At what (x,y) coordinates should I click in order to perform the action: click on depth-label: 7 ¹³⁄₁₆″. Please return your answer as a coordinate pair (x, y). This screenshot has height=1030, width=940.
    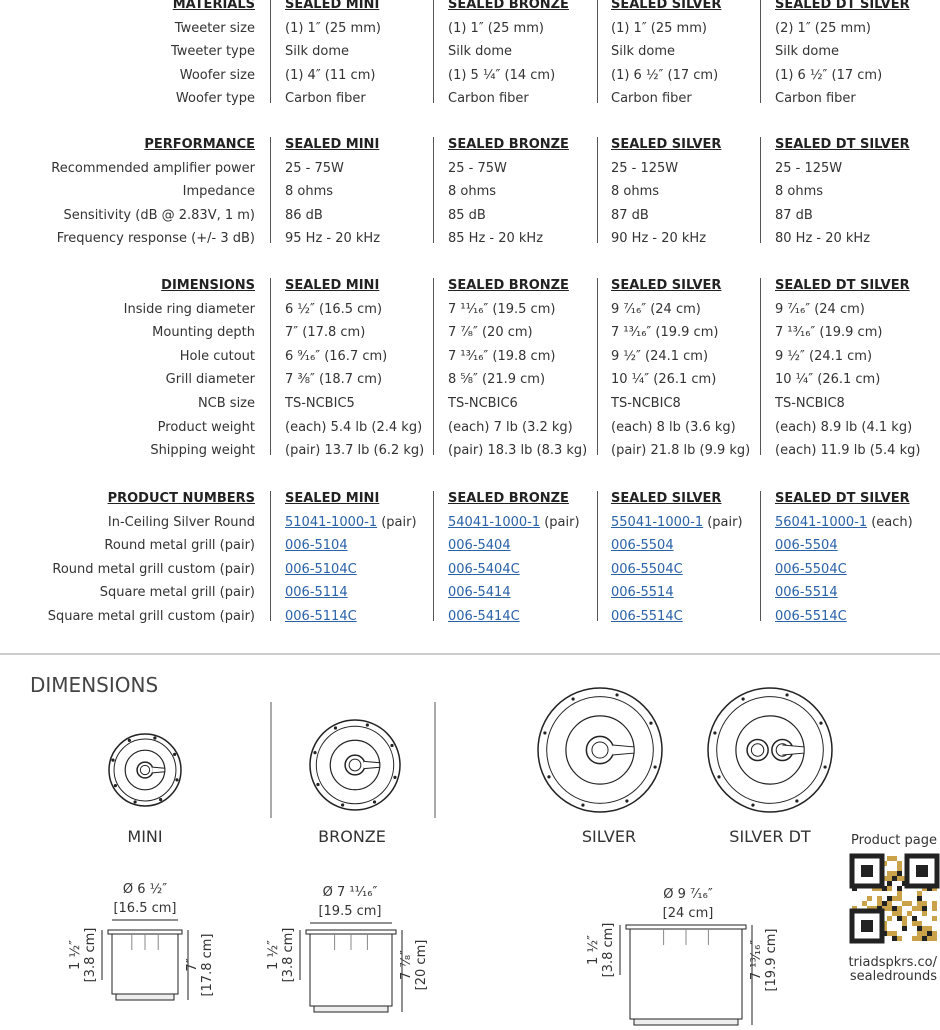
    Looking at the image, I should click on (756, 960).